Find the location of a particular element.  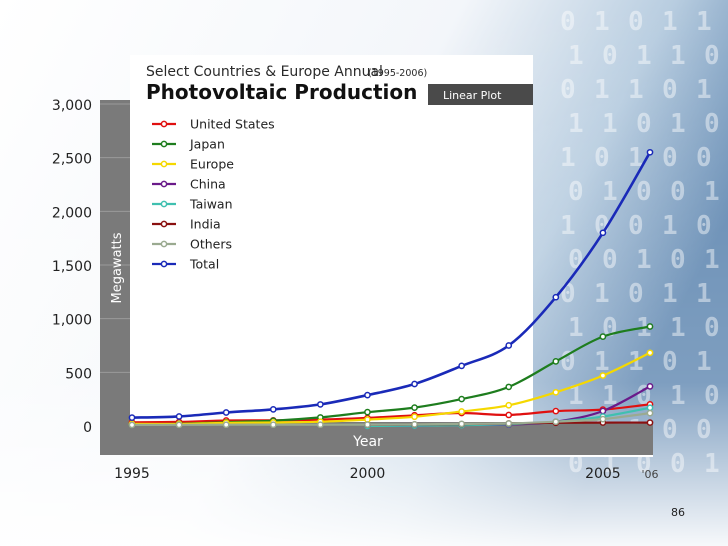

data-point-taiwan is located at coordinates (650, 408).